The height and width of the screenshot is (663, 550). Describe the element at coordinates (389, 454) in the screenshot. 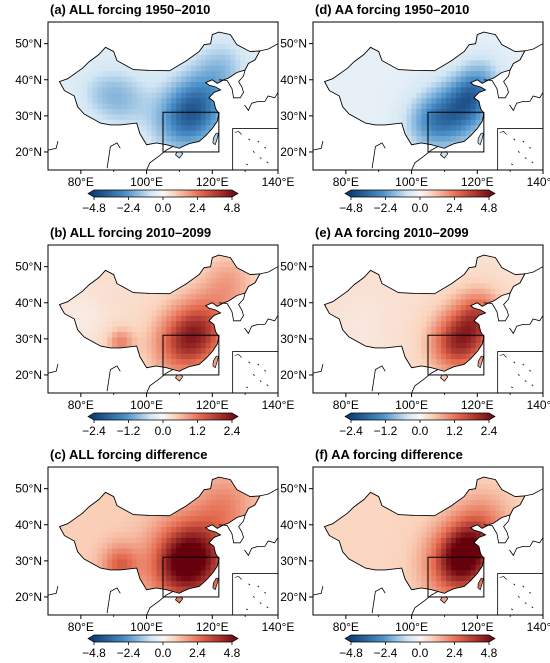

I see `panel-f-title: (f) AA forcing difference` at that location.